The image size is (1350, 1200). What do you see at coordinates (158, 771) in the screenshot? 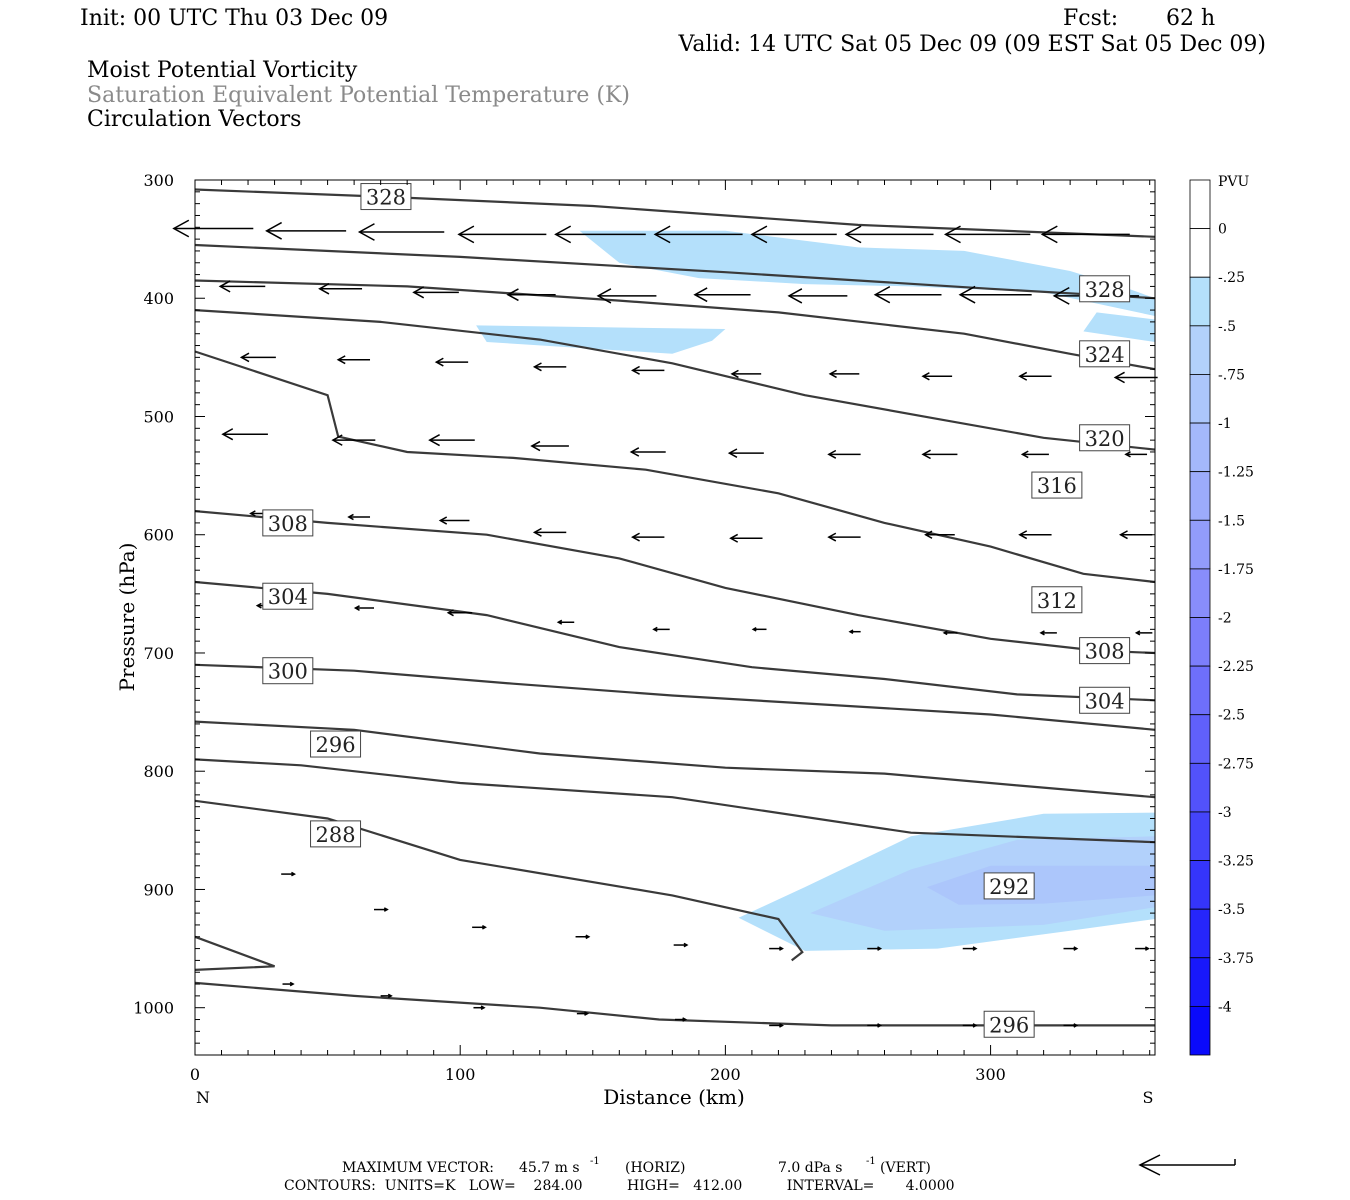
I see `y-tick-label: 800` at bounding box center [158, 771].